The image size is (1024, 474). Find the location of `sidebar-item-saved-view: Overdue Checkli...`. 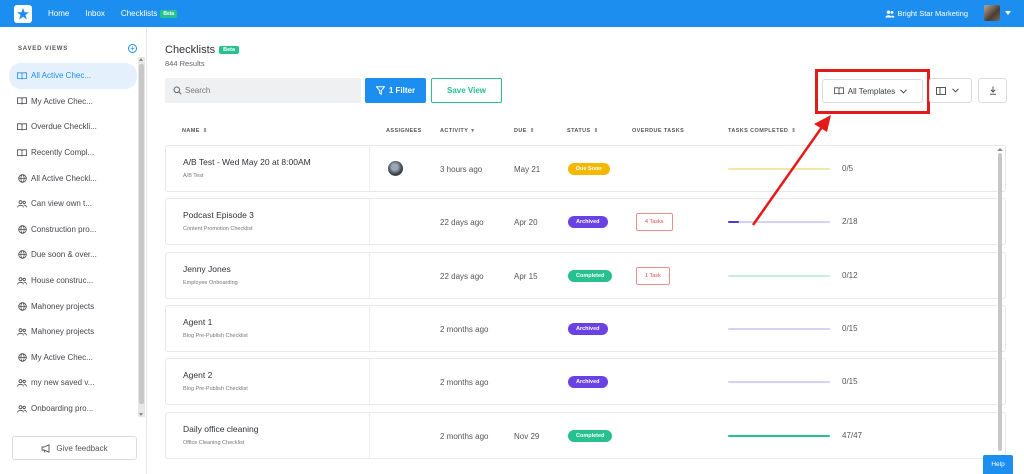

sidebar-item-saved-view: Overdue Checkli... is located at coordinates (73, 127).